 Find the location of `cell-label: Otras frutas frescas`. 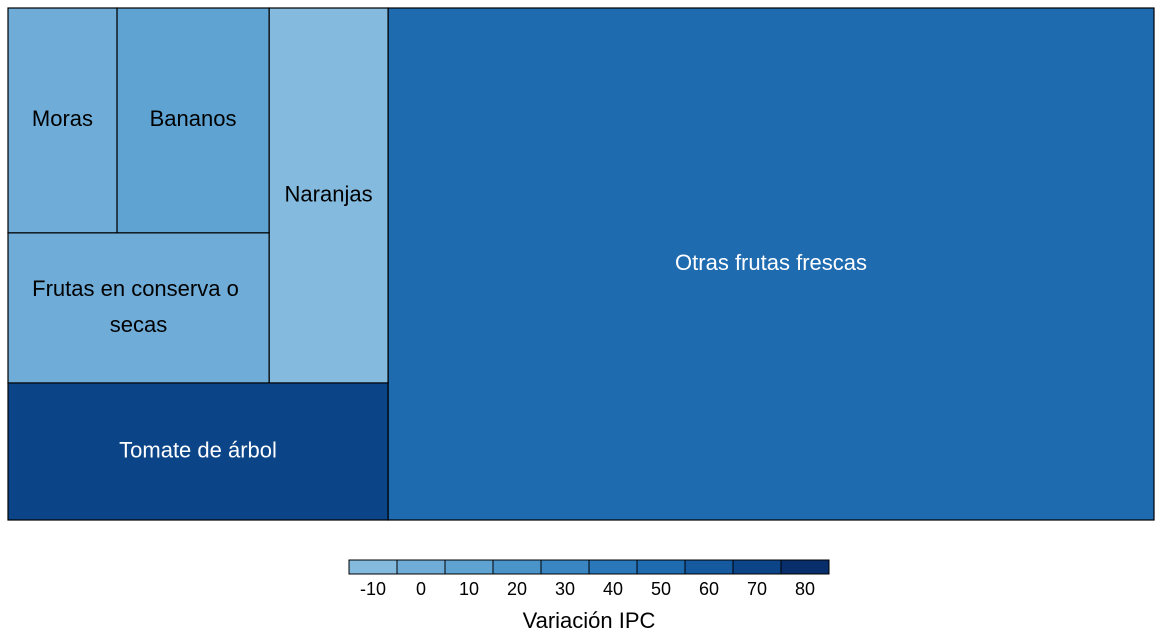

cell-label: Otras frutas frescas is located at coordinates (771, 262).